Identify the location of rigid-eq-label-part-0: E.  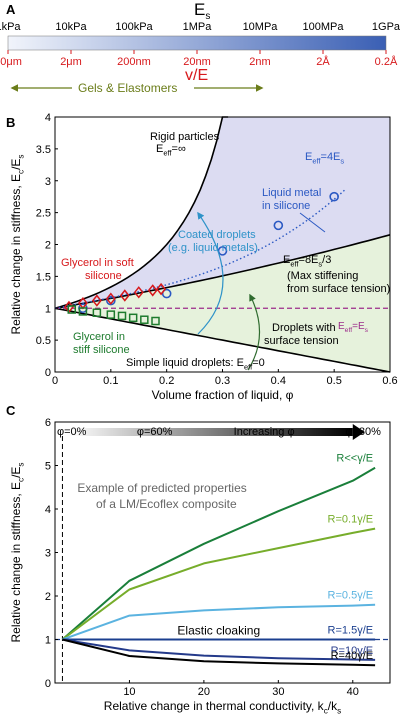
(159, 149).